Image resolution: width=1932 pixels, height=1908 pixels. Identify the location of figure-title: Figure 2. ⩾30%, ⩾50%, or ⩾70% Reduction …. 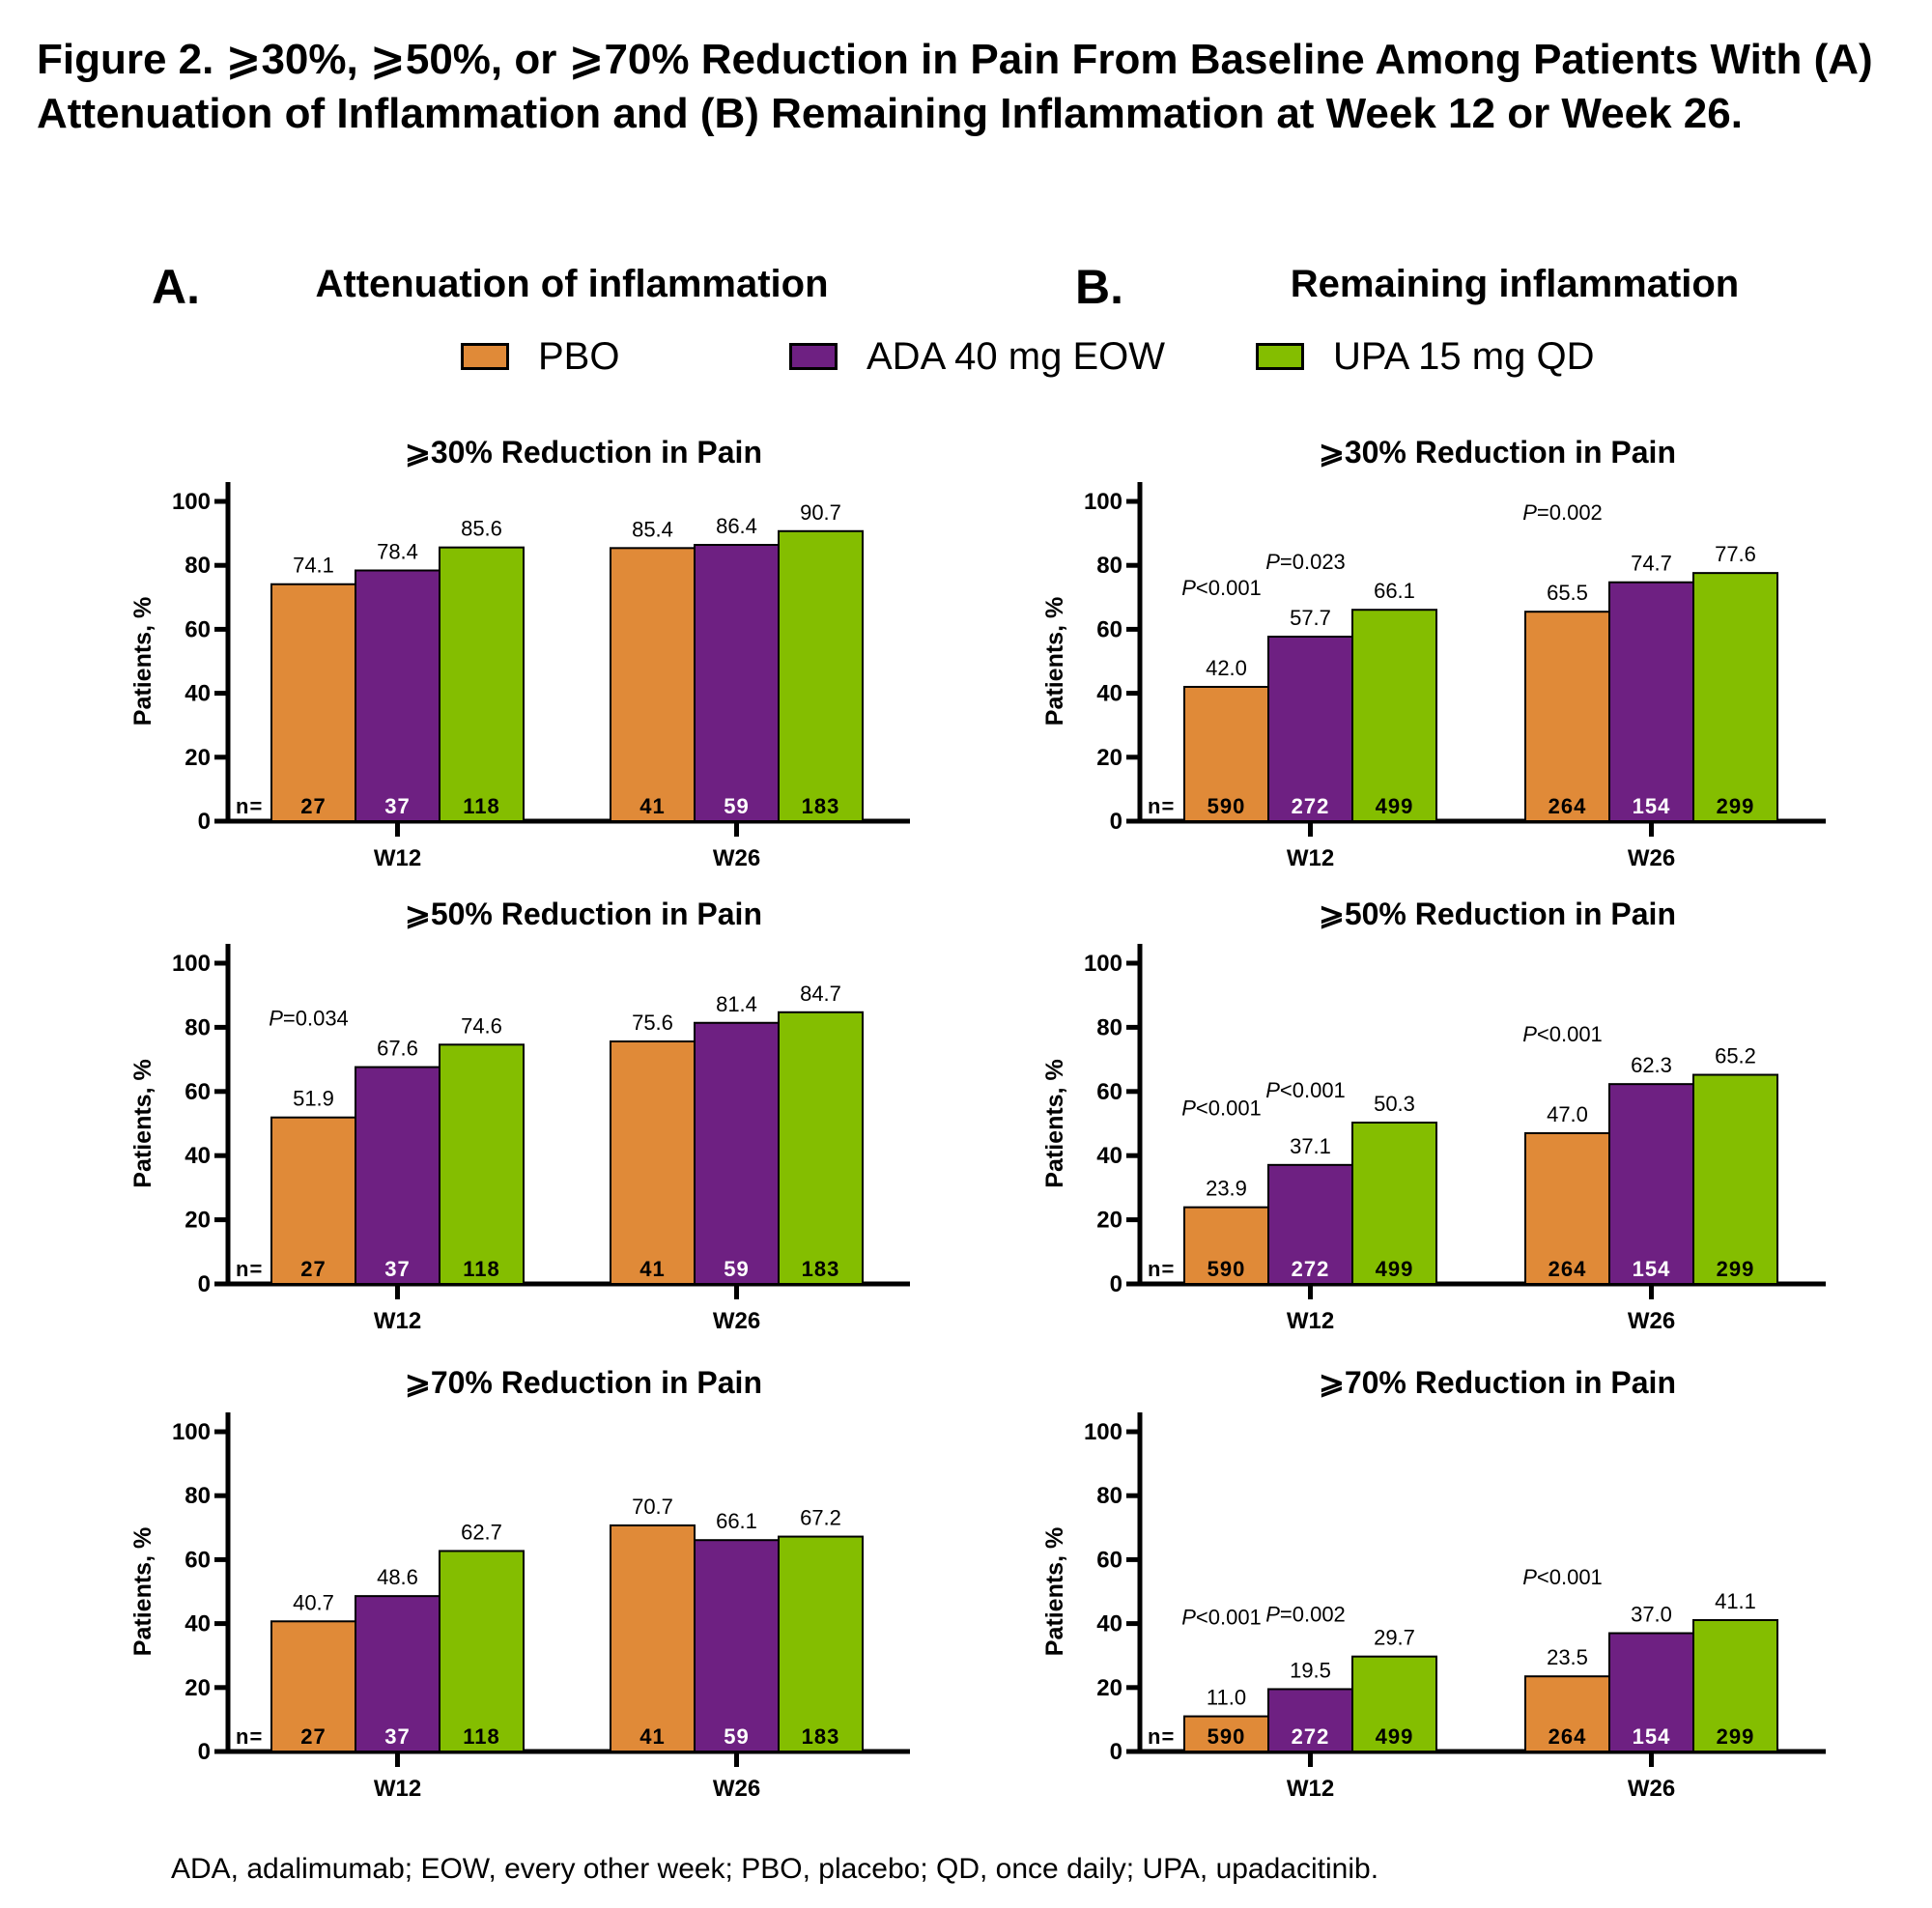
(955, 86).